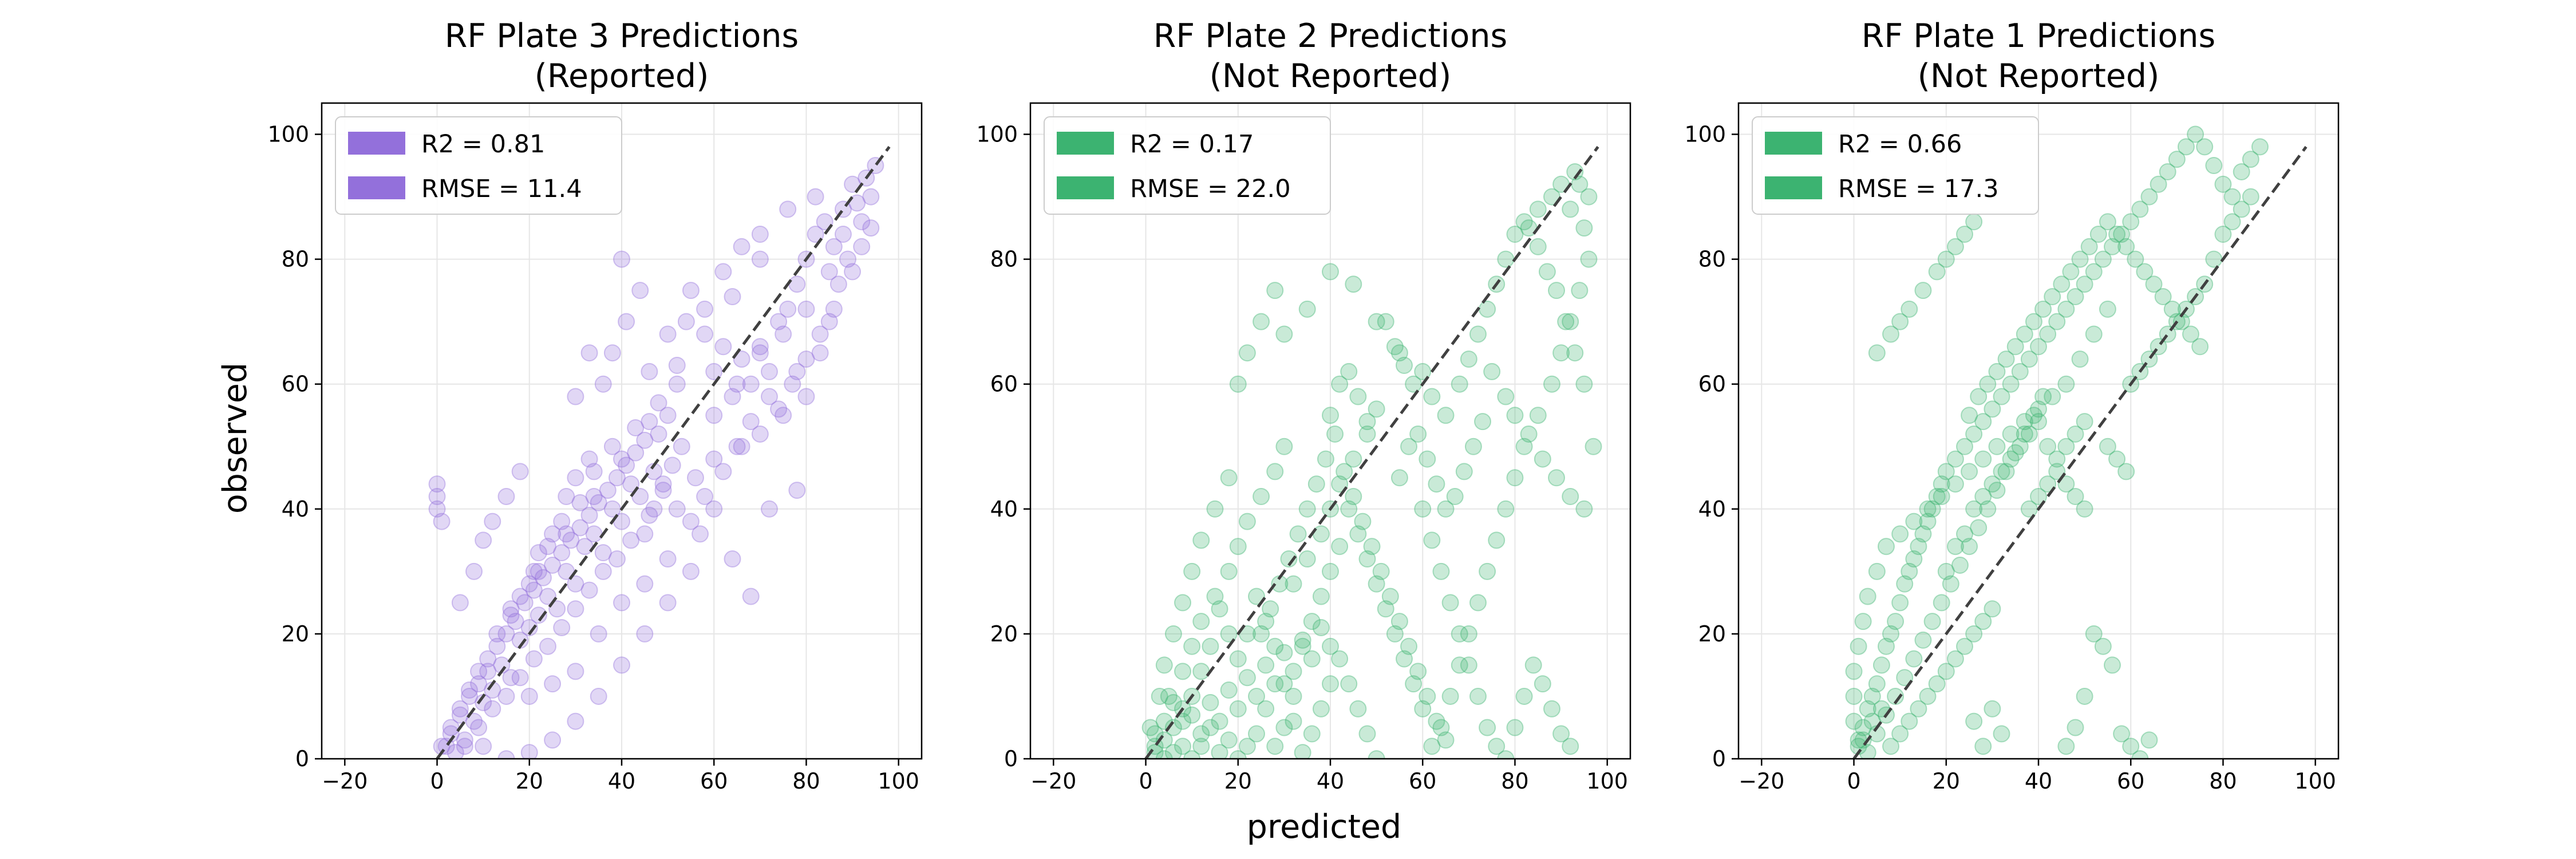 The width and height of the screenshot is (2576, 859). I want to click on legend-entry: R2 = 0.66, so click(1900, 144).